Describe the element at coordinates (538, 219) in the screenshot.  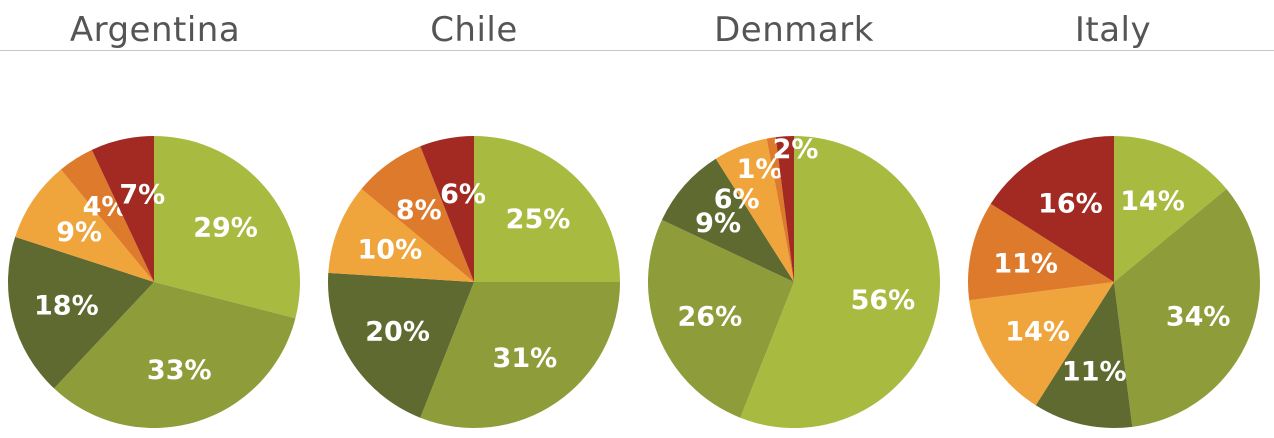
I see `slice-label: 25%` at that location.